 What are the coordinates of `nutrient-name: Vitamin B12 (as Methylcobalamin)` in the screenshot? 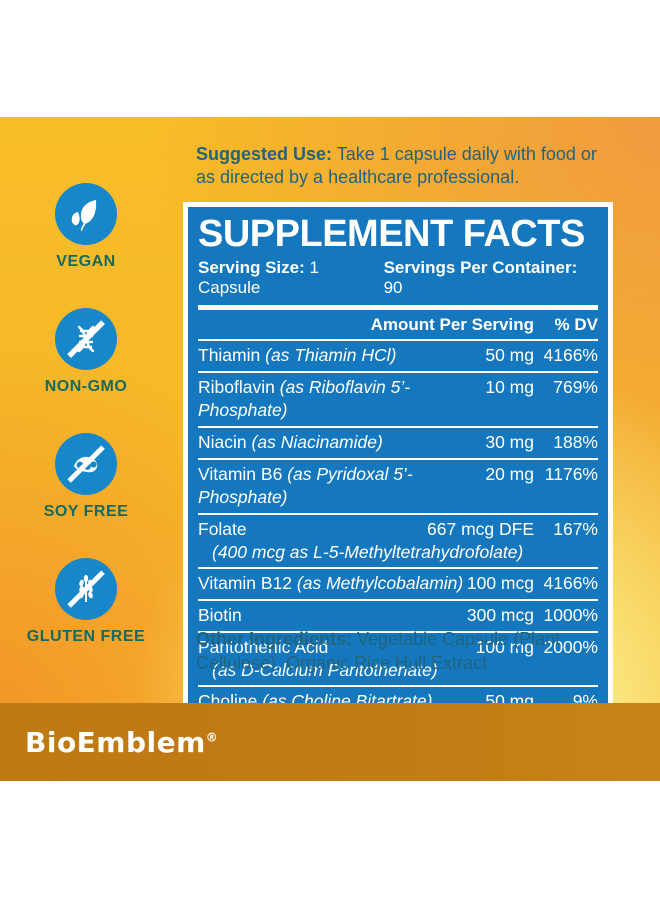 It's located at (331, 583).